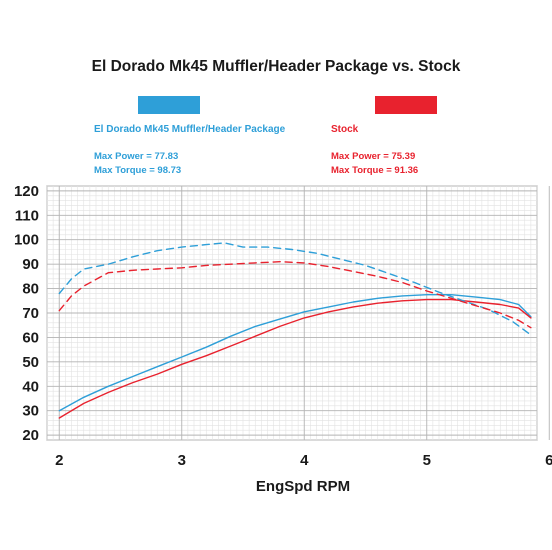 The width and height of the screenshot is (552, 550). Describe the element at coordinates (59, 460) in the screenshot. I see `x-tick-label: 2` at that location.